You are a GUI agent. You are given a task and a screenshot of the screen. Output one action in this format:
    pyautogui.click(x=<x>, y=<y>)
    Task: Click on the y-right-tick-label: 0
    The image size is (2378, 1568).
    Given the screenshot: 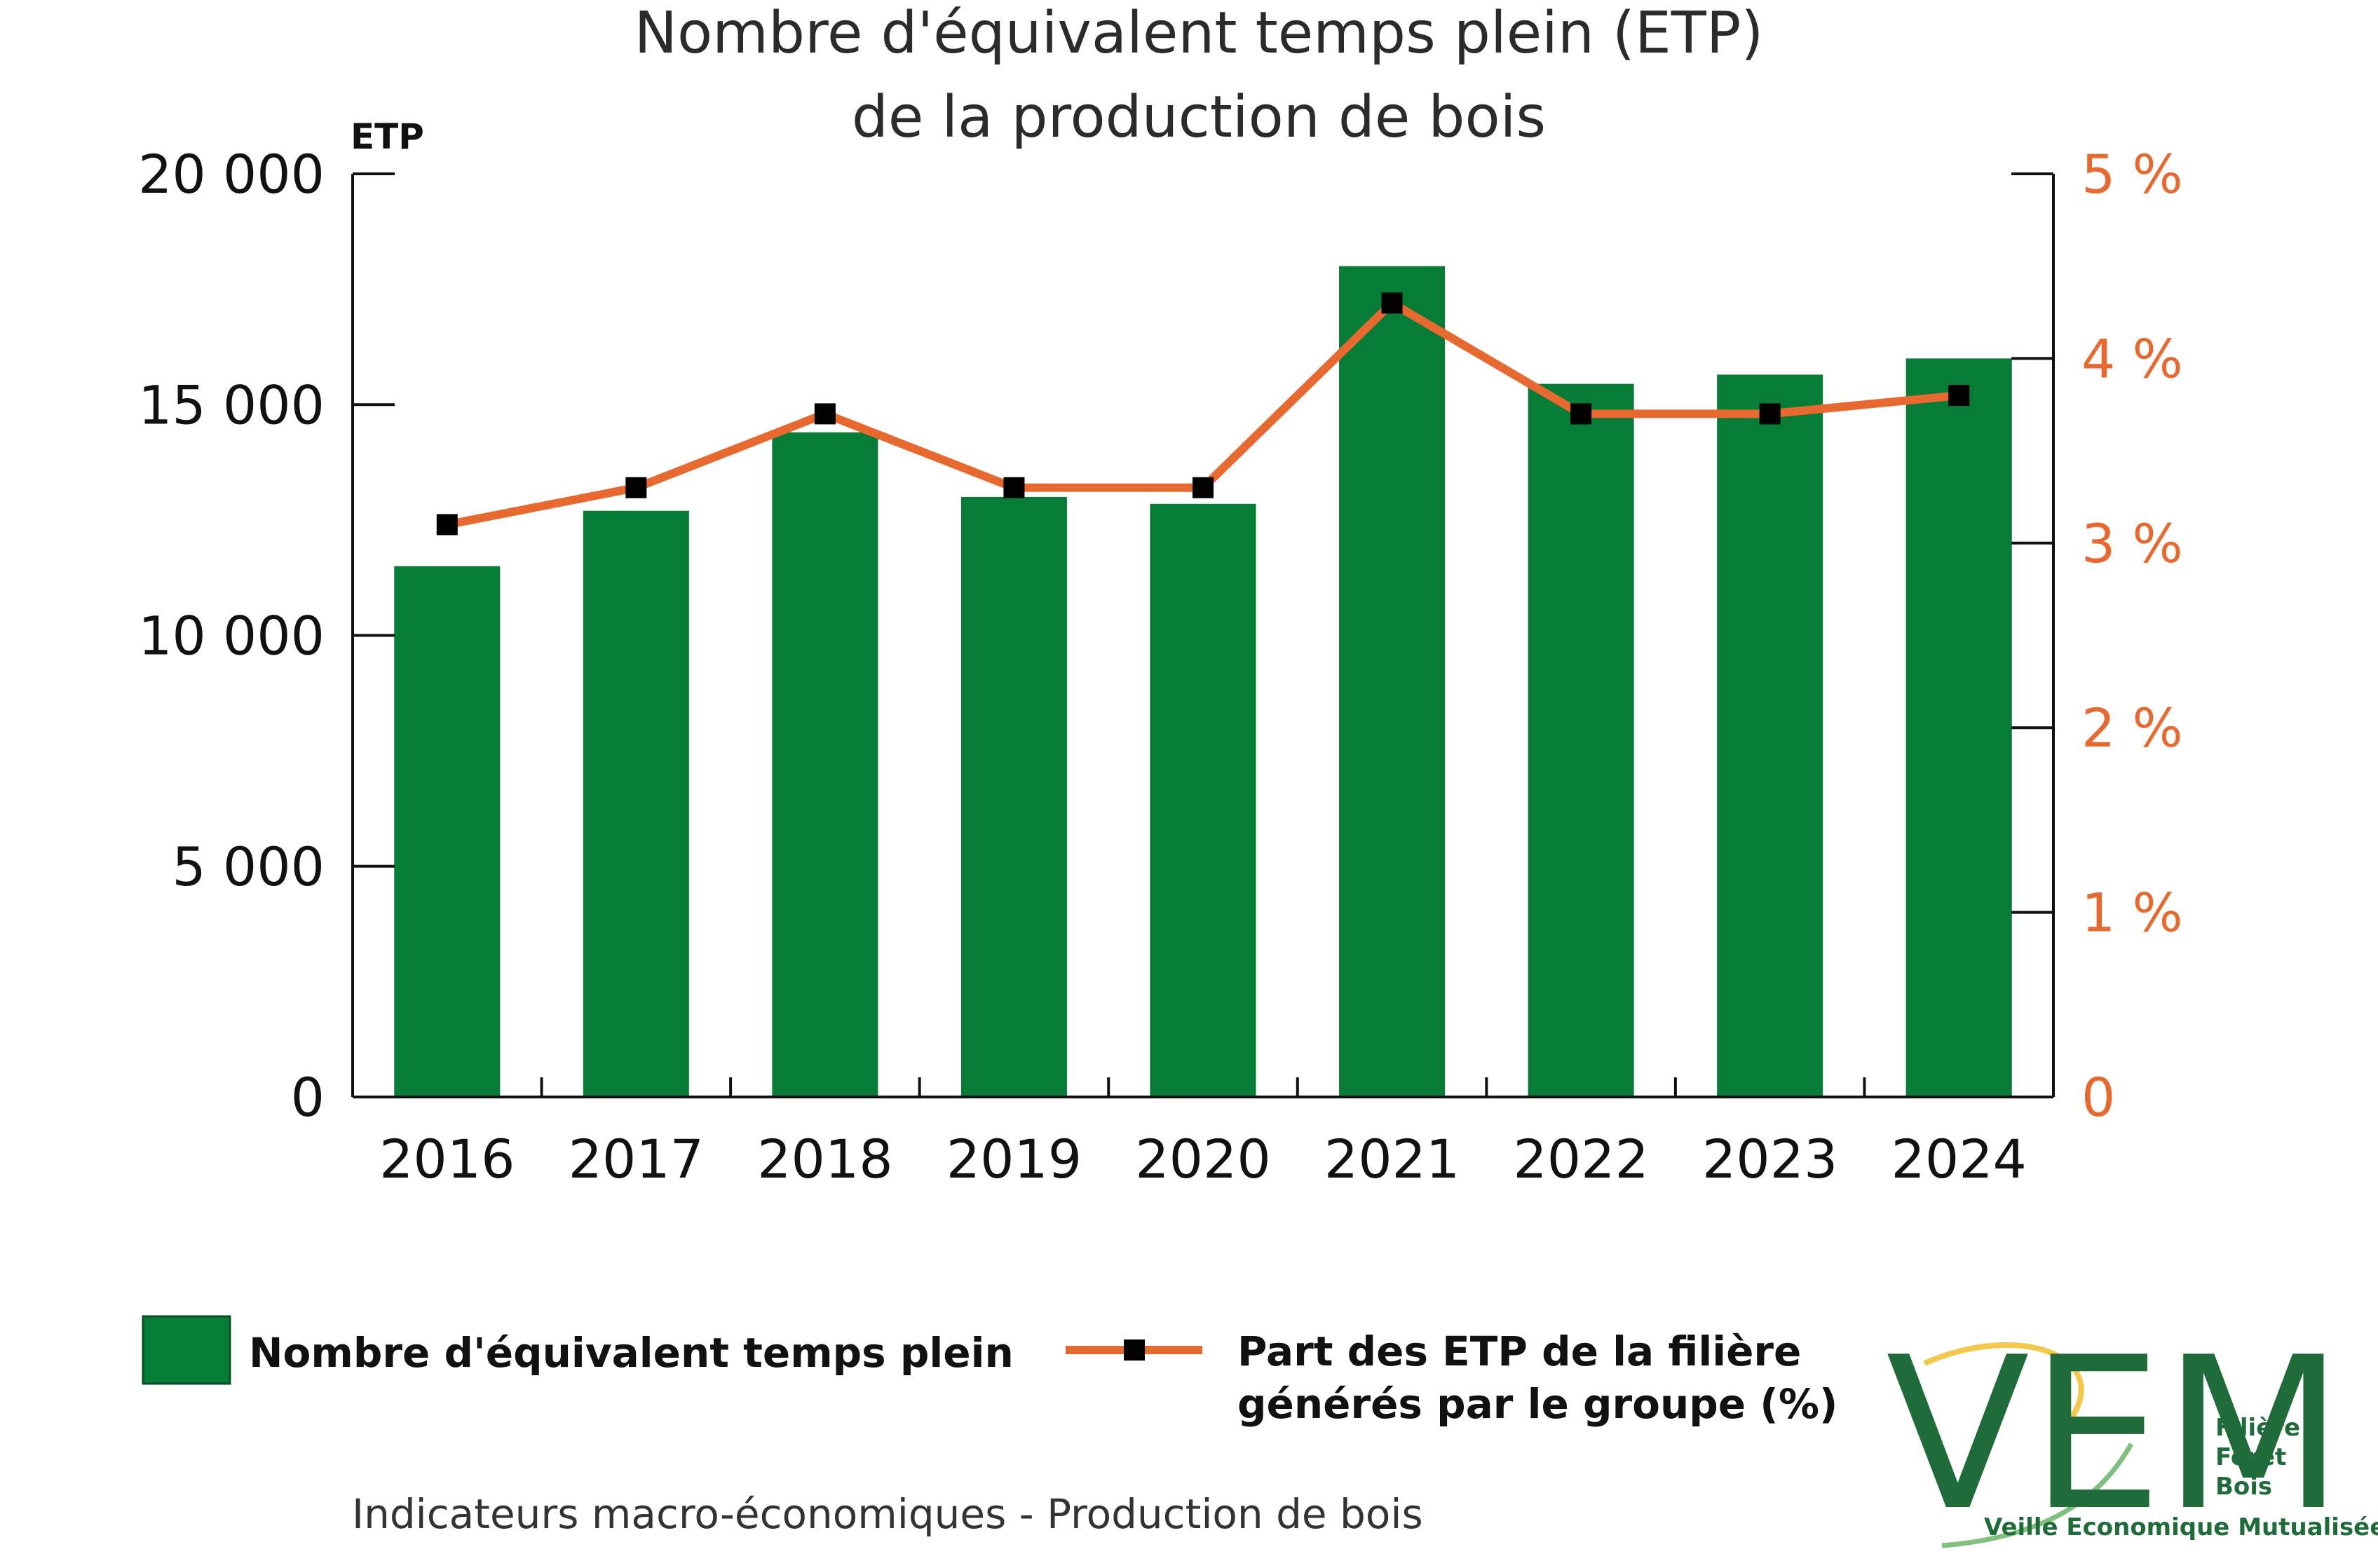 What is the action you would take?
    pyautogui.click(x=2098, y=1097)
    